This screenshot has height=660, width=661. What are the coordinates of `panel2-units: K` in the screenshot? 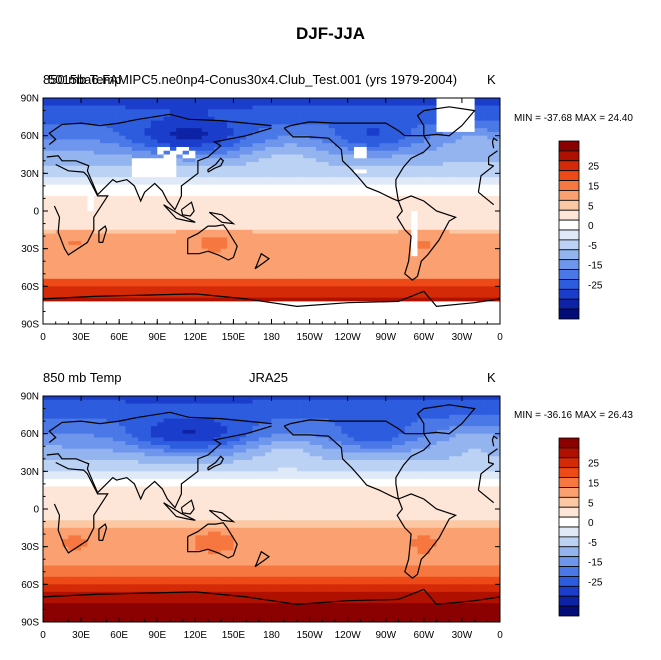 It's located at (491, 377).